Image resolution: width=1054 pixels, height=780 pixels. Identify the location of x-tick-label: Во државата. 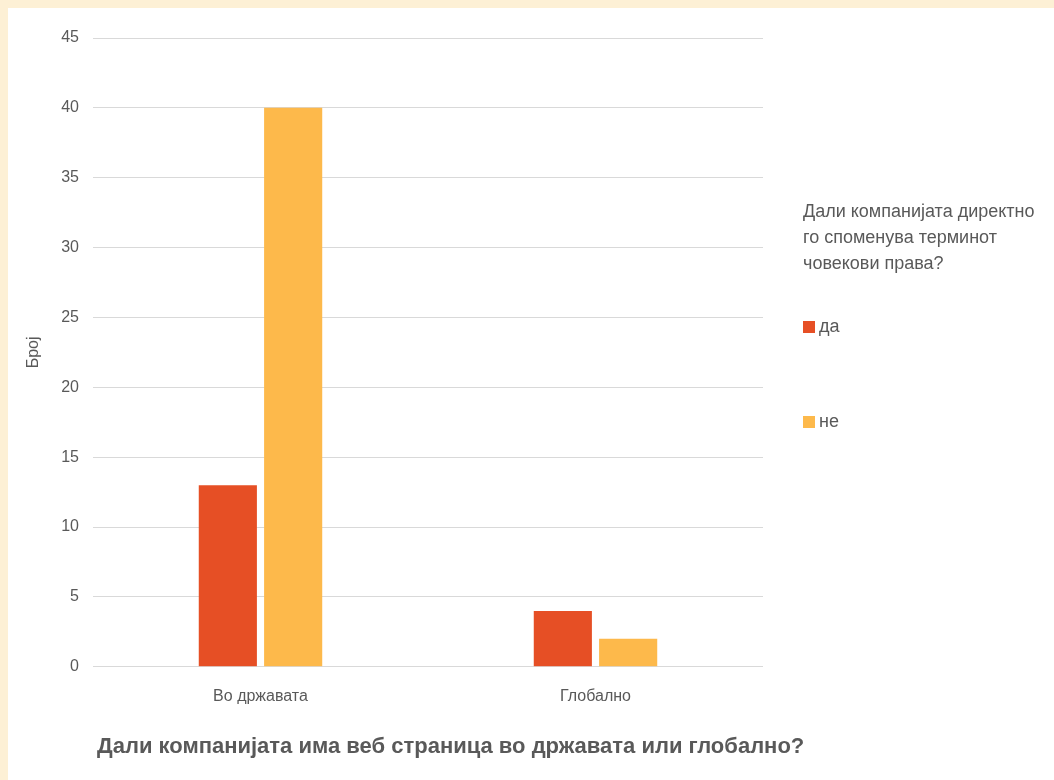
(260, 695).